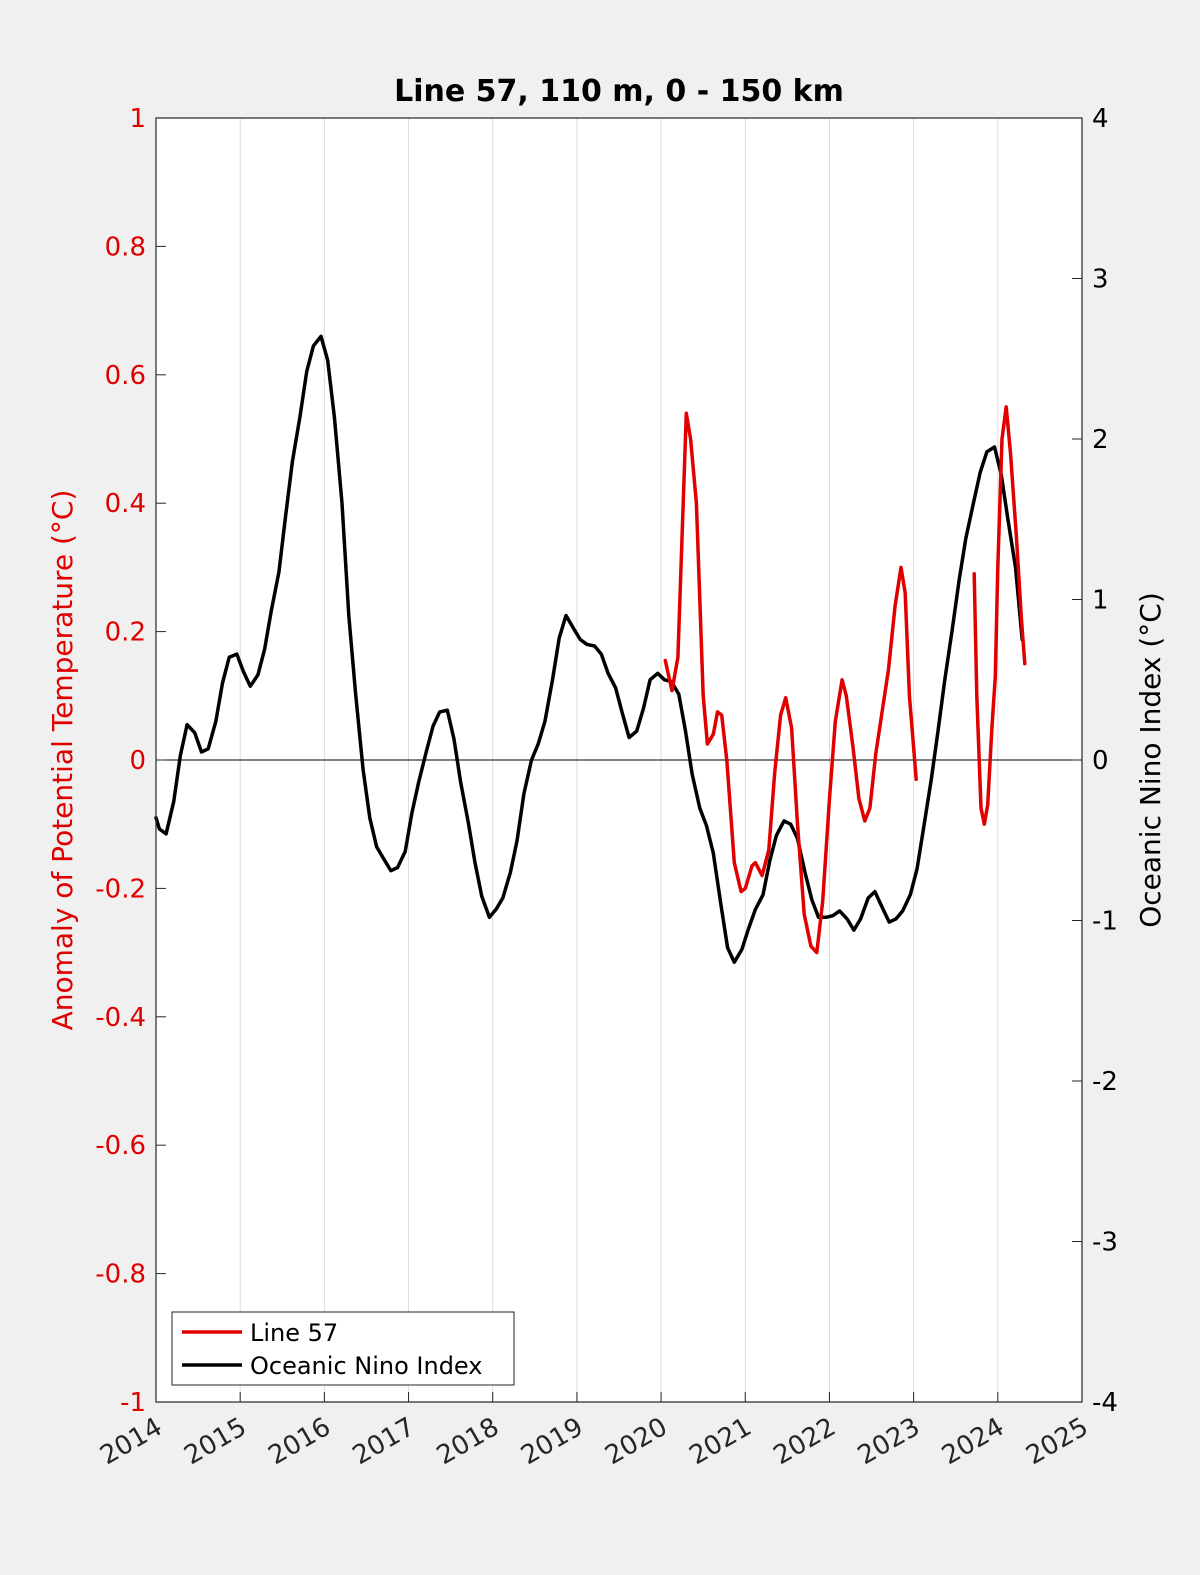 This screenshot has width=1200, height=1575. What do you see at coordinates (294, 1333) in the screenshot?
I see `legend-label-line57: Line 57` at bounding box center [294, 1333].